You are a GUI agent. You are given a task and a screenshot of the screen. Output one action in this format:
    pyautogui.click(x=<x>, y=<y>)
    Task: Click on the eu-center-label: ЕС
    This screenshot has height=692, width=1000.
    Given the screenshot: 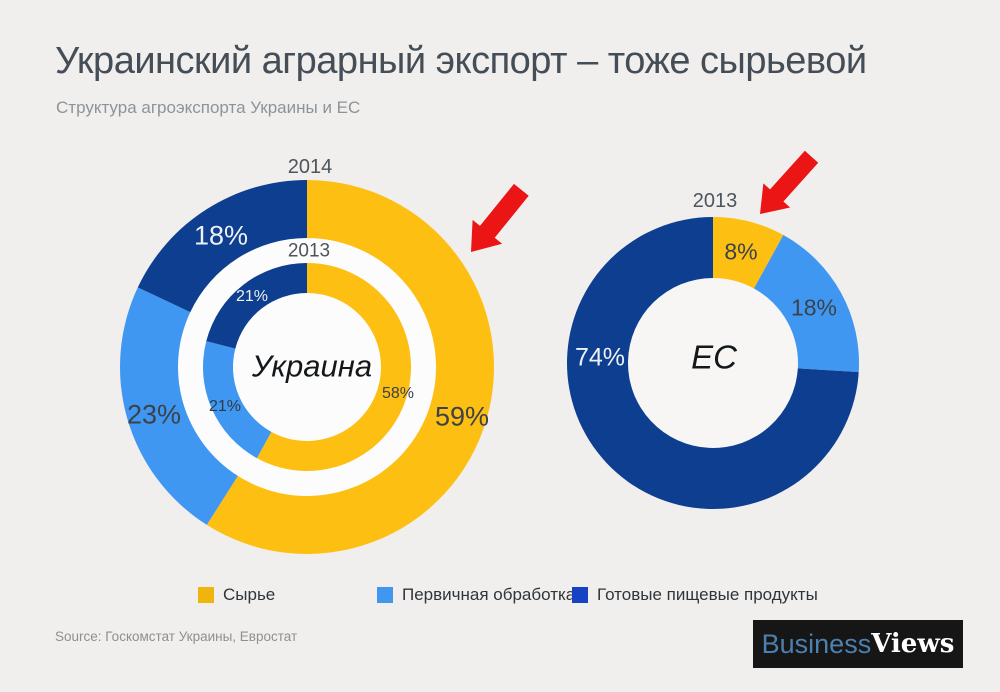 What is the action you would take?
    pyautogui.click(x=714, y=357)
    